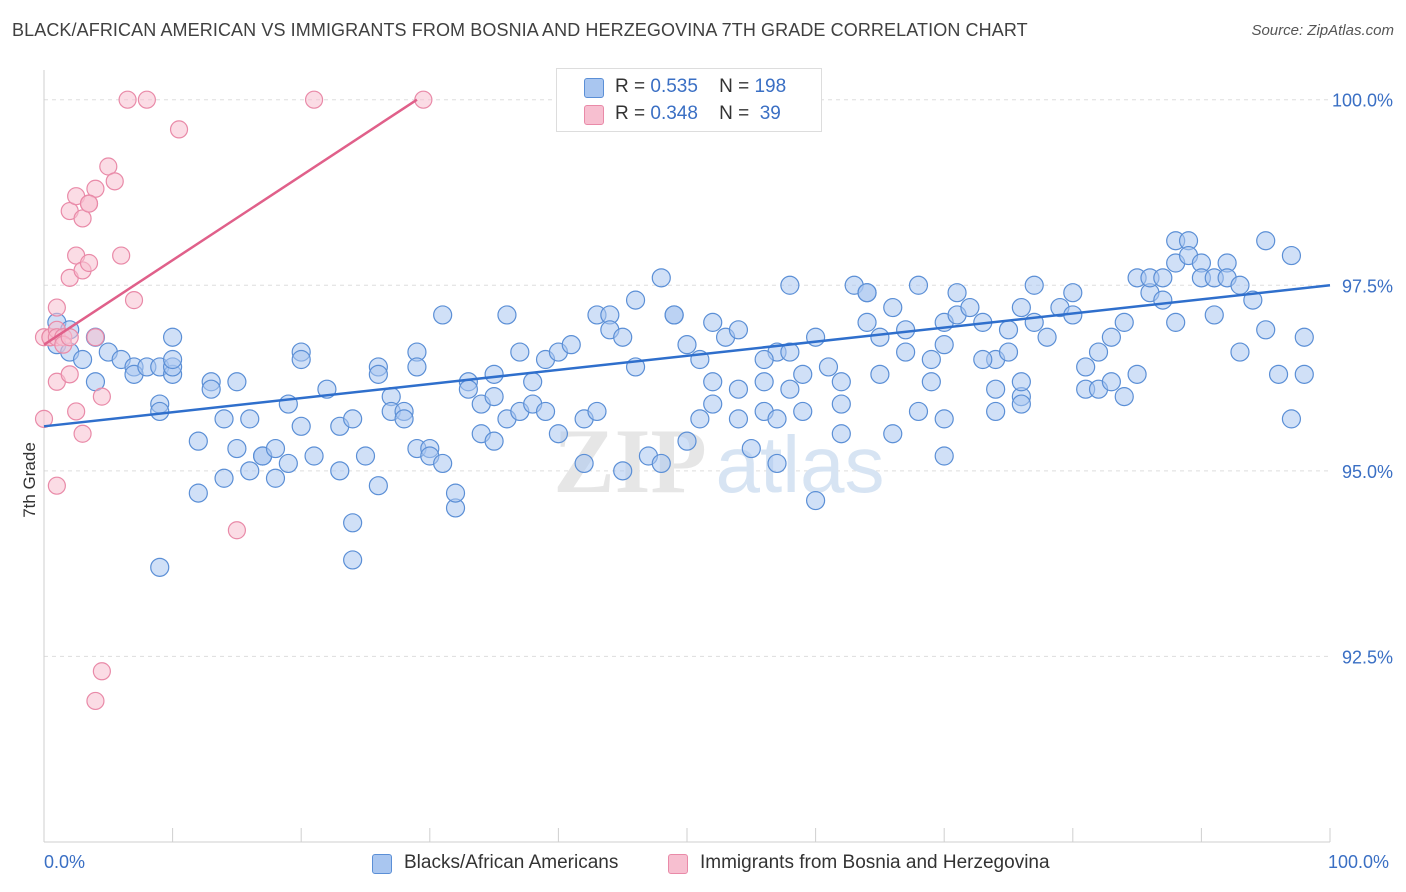 The image size is (1406, 892). I want to click on y-tick-label: 97.5%, so click(1367, 286).